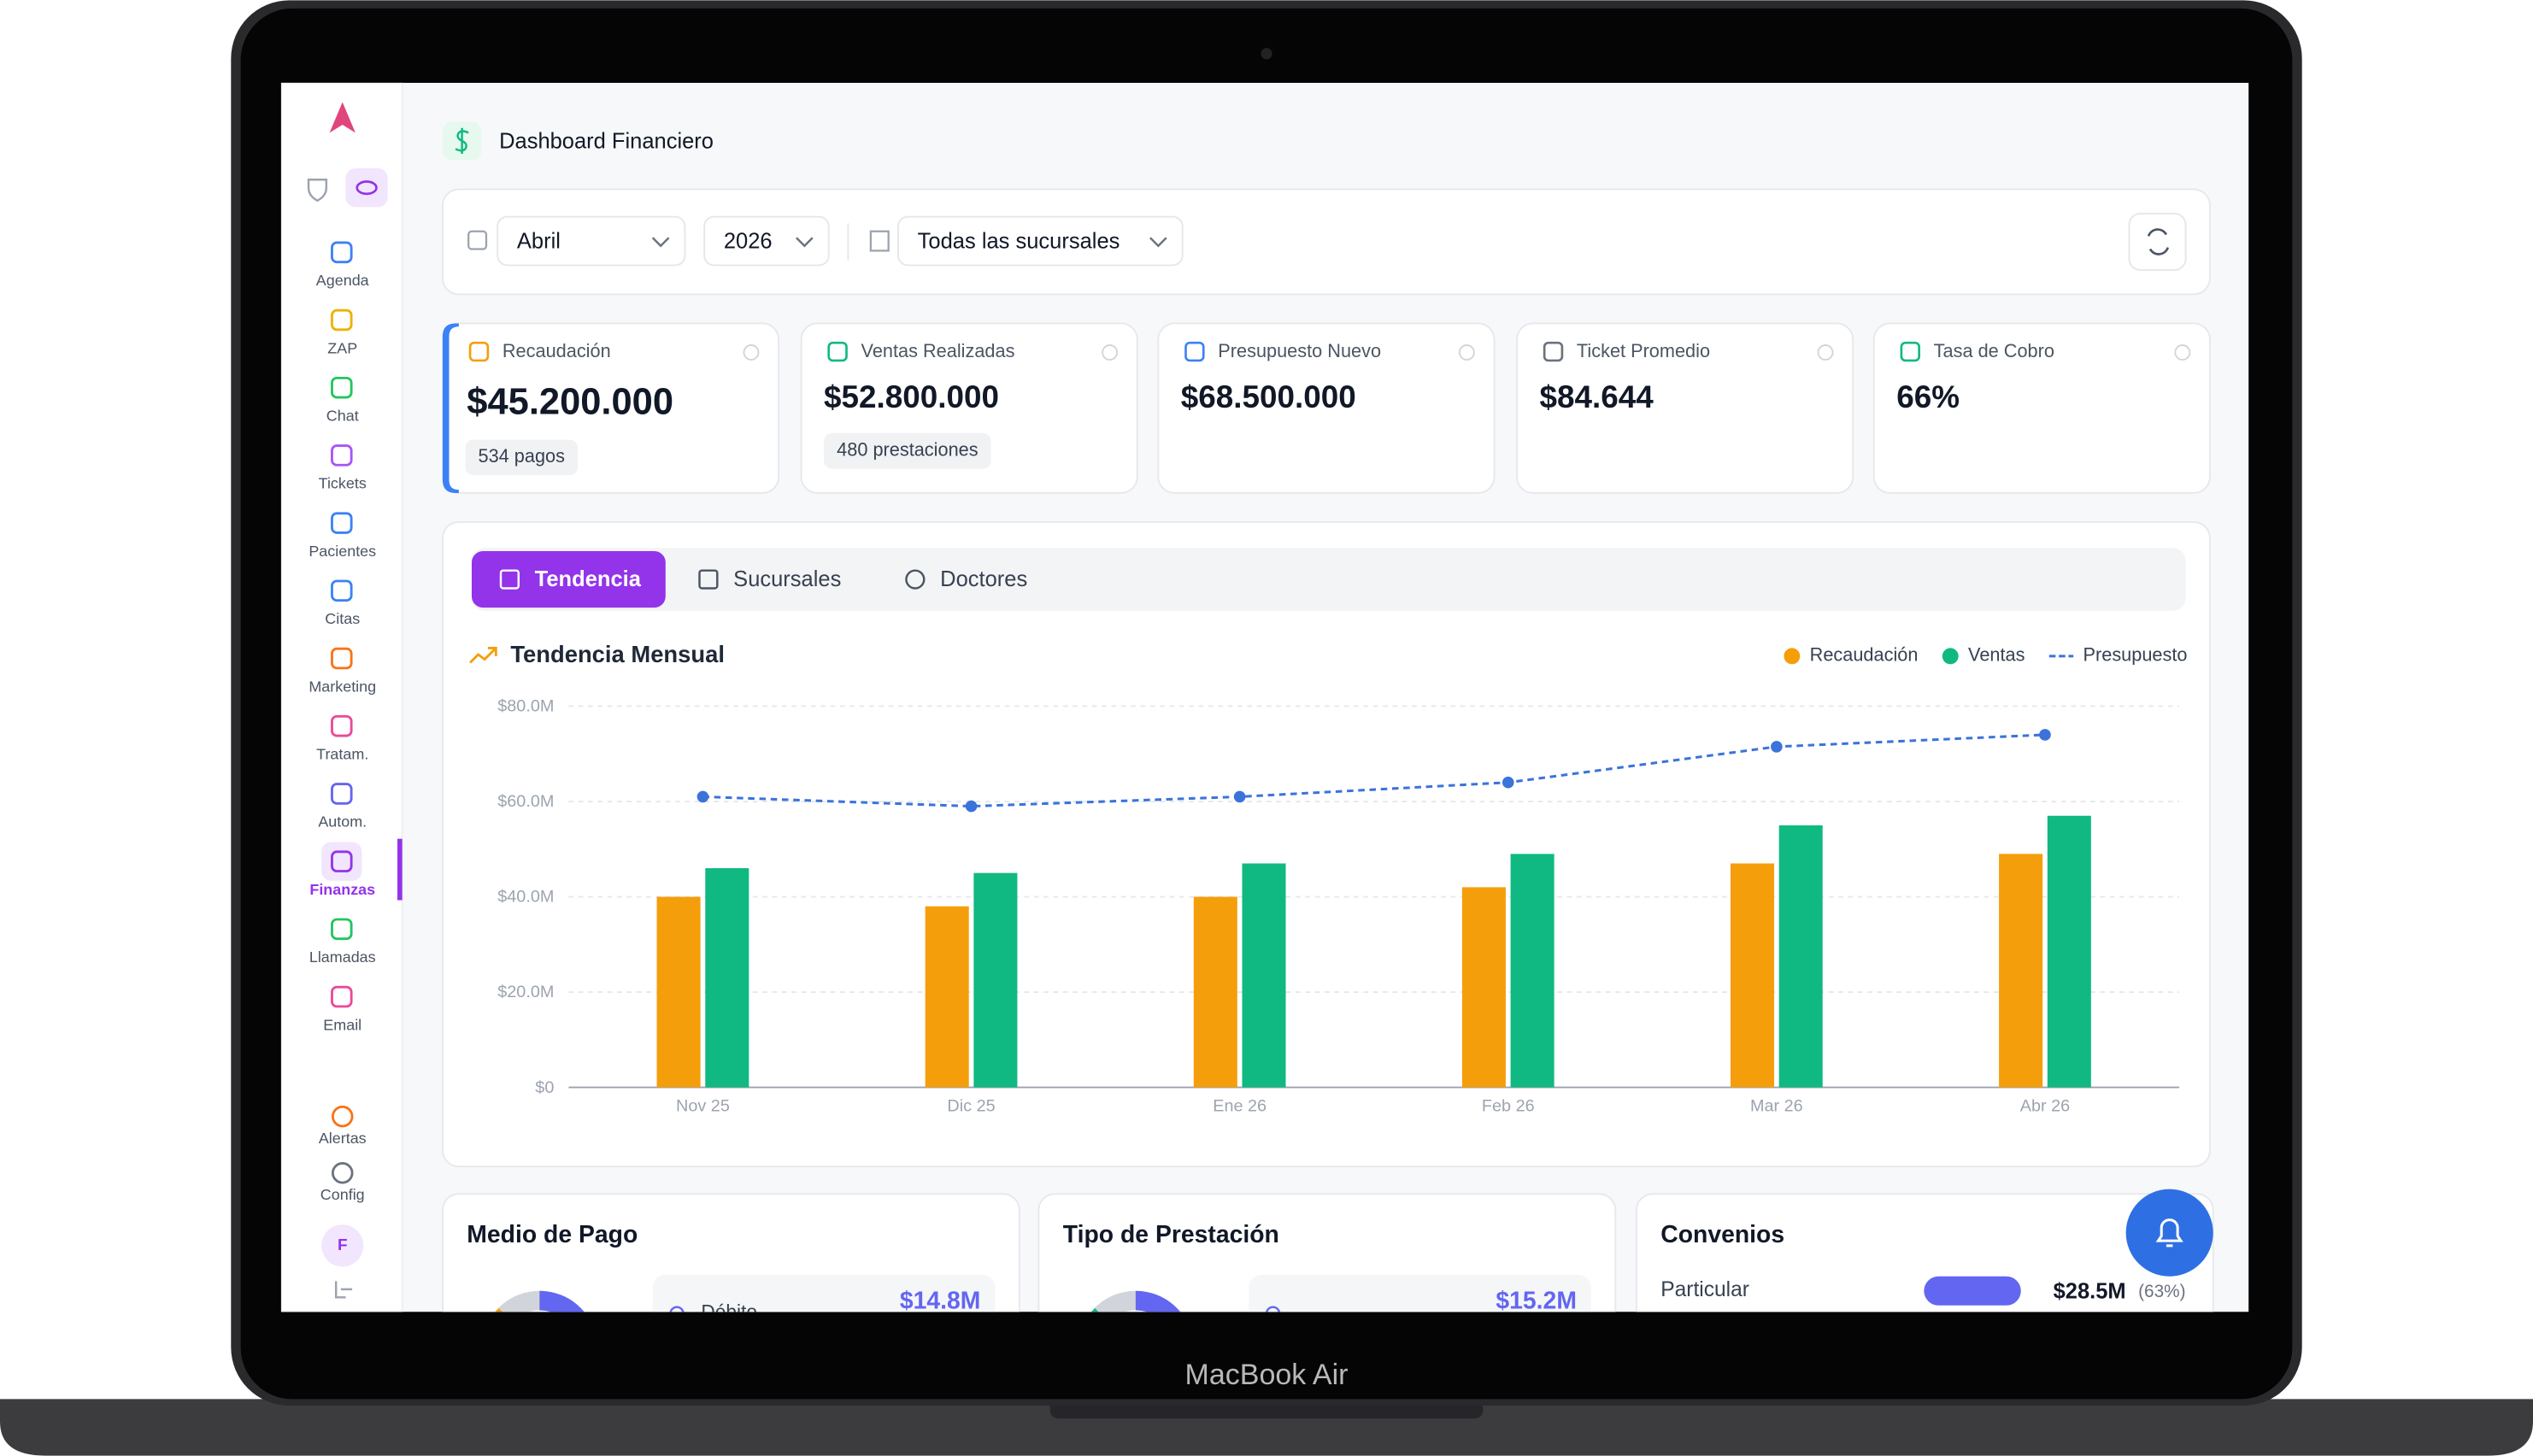 This screenshot has width=2533, height=1456. What do you see at coordinates (343, 1138) in the screenshot?
I see `nav-label: Alertas` at bounding box center [343, 1138].